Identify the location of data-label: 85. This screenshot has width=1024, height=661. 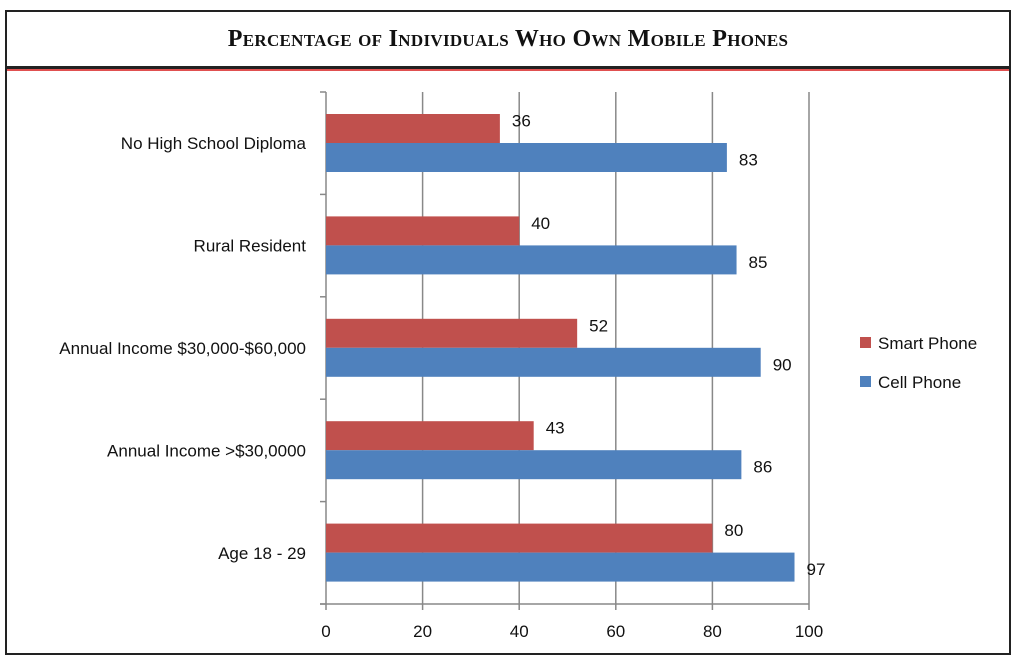
(758, 262).